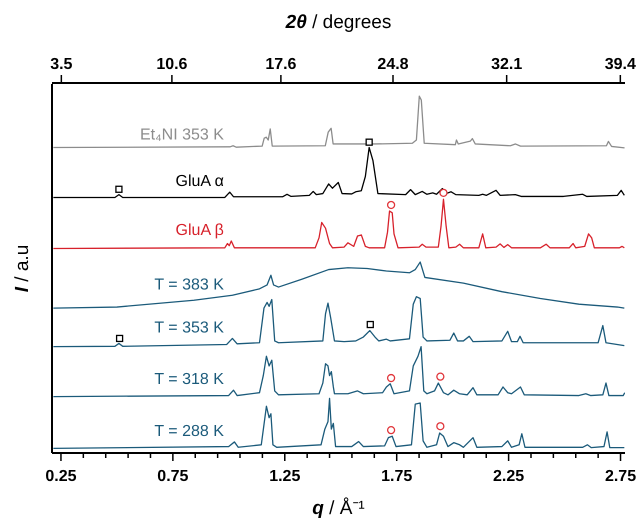 The image size is (637, 524). I want to click on x-tick-label: 0.75, so click(173, 476).